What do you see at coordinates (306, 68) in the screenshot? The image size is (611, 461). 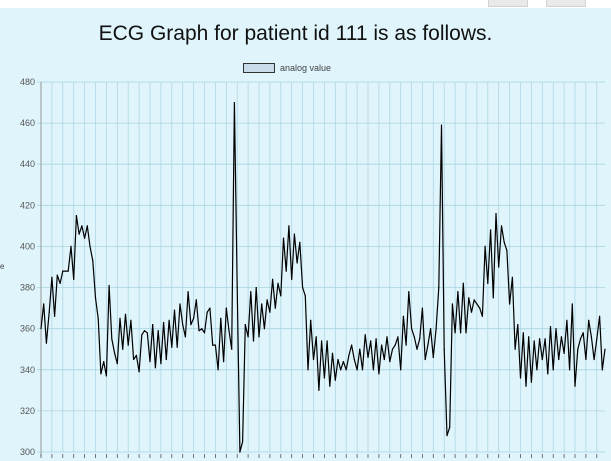 I see `legend-label: analog value` at bounding box center [306, 68].